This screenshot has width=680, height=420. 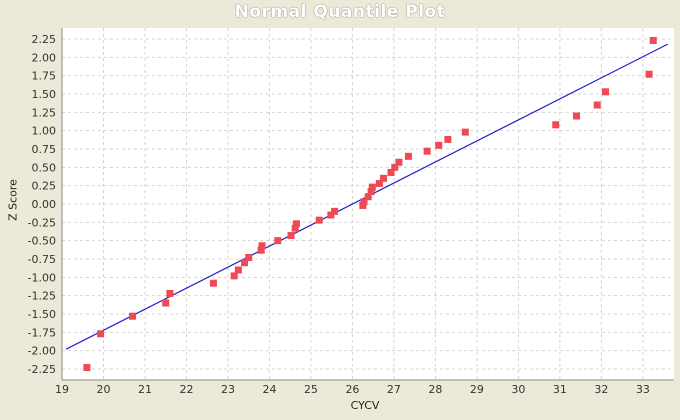 I want to click on x-tick-label: 27, so click(x=394, y=389).